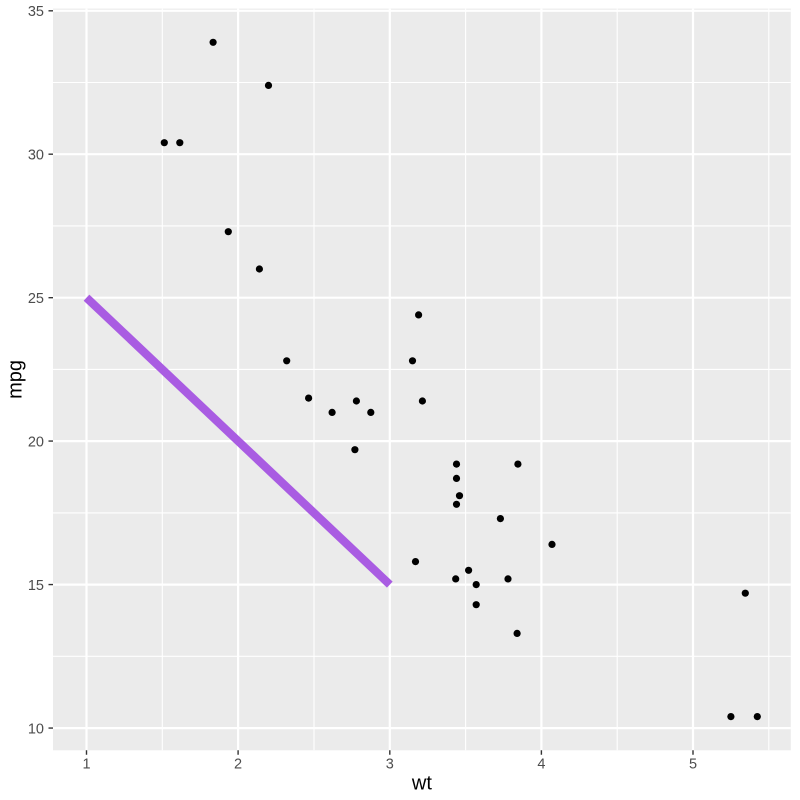 The width and height of the screenshot is (800, 800). I want to click on svg-text: 1, so click(86, 764).